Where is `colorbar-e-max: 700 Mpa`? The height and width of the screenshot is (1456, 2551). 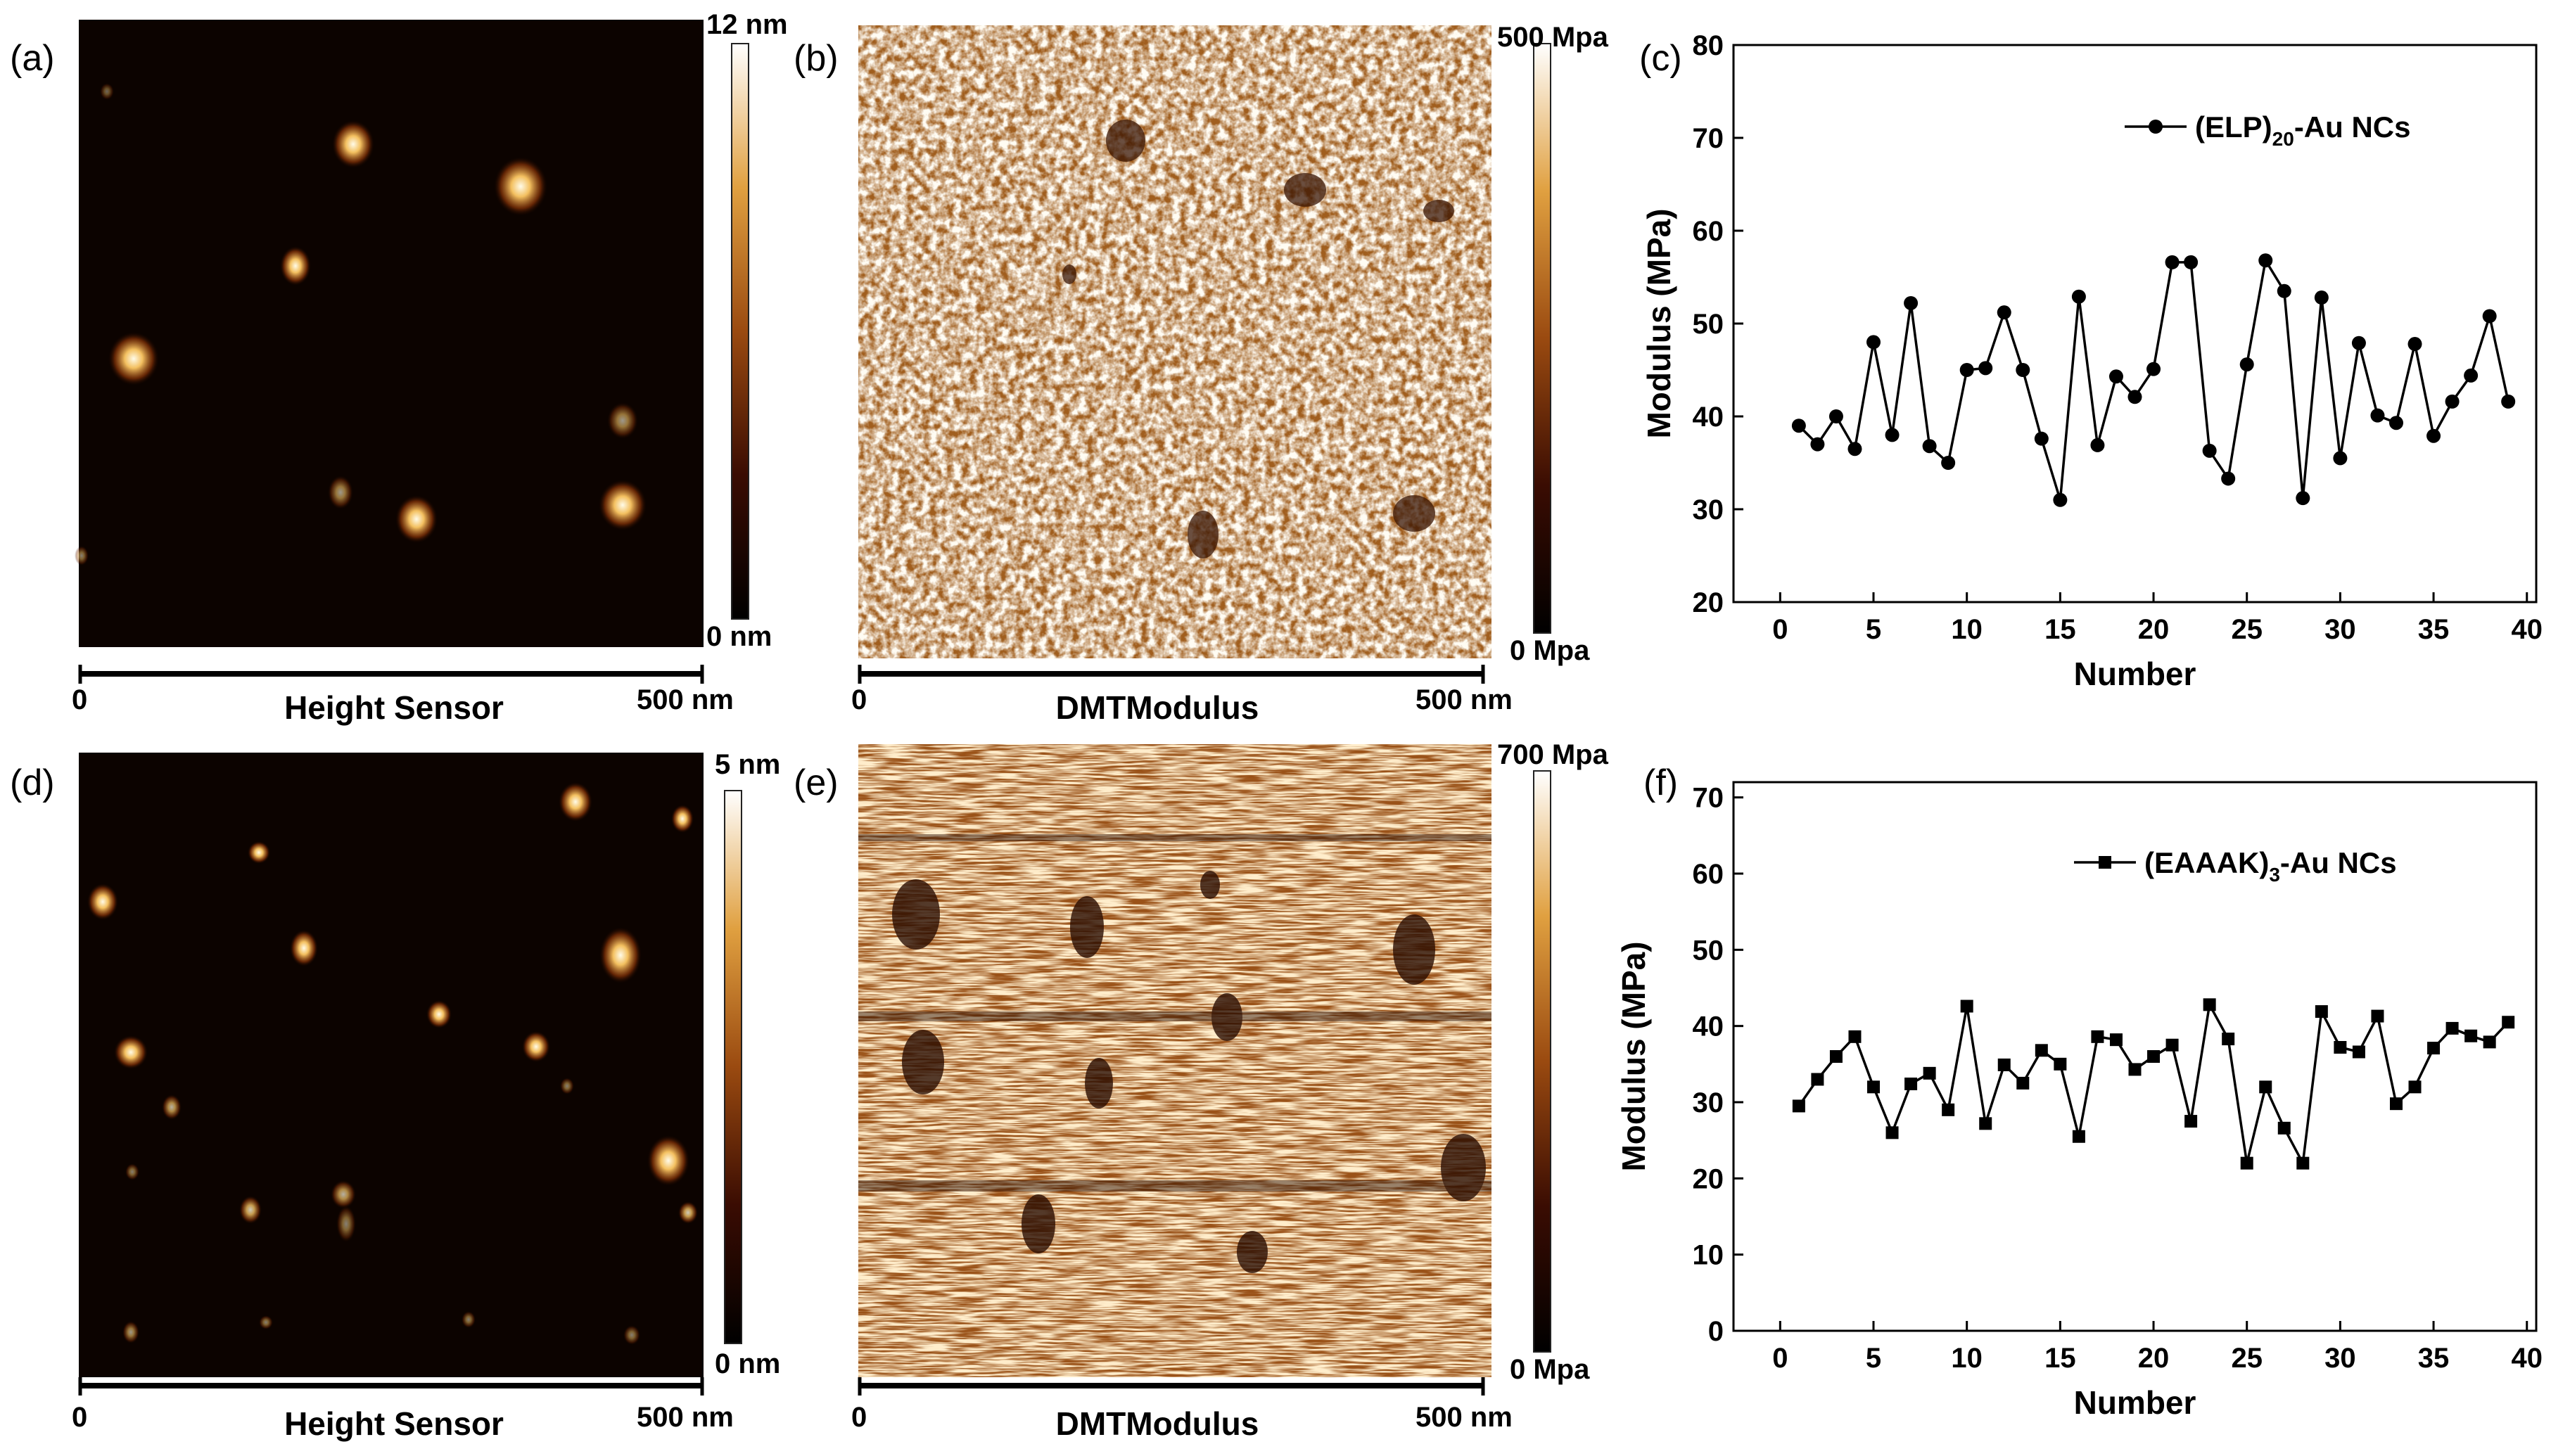 colorbar-e-max: 700 Mpa is located at coordinates (1553, 754).